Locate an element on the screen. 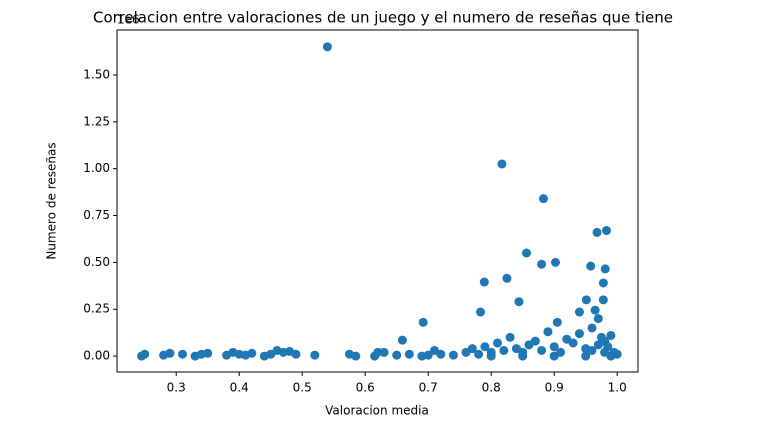  x-tick-label: 0.6 is located at coordinates (365, 388).